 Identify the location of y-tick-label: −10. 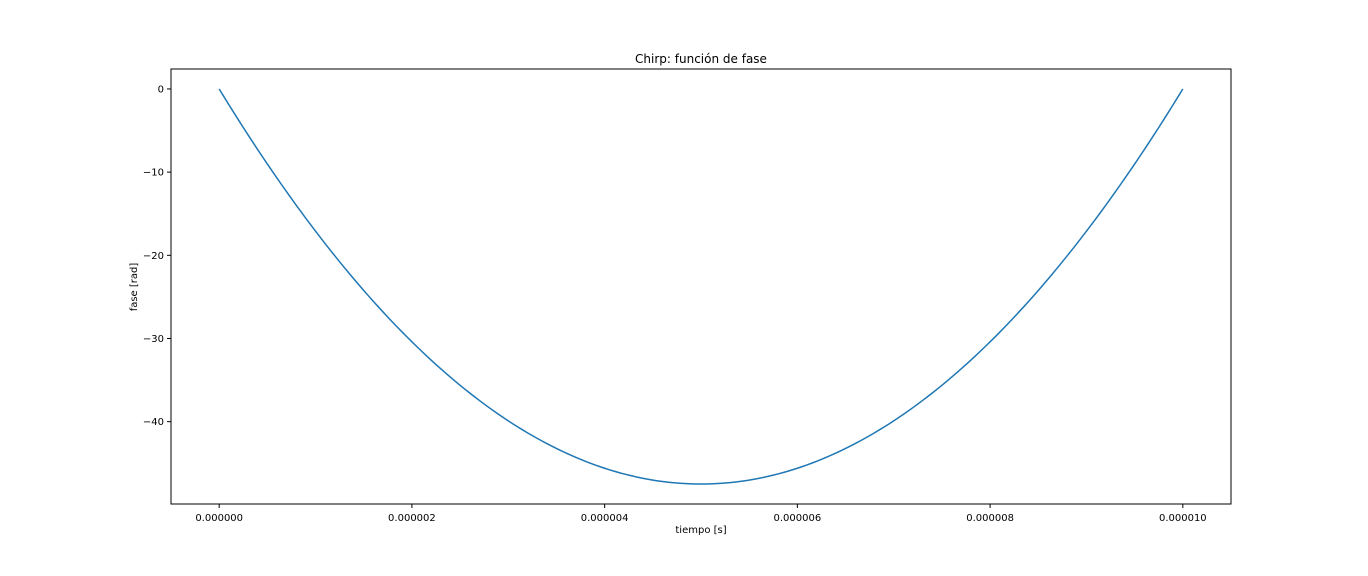
(153, 173).